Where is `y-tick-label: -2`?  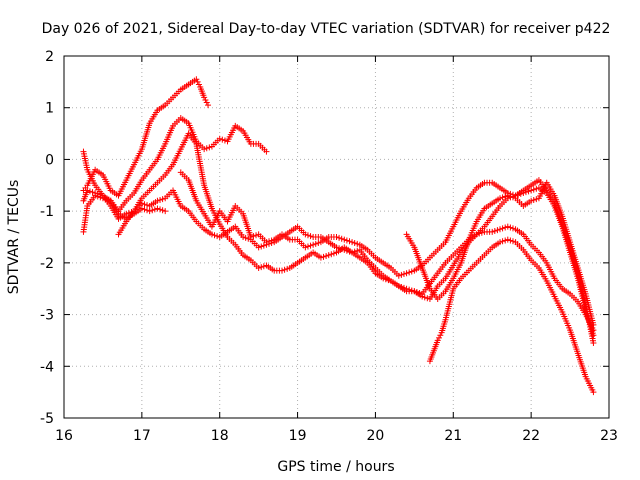
y-tick-label: -2 is located at coordinates (47, 264).